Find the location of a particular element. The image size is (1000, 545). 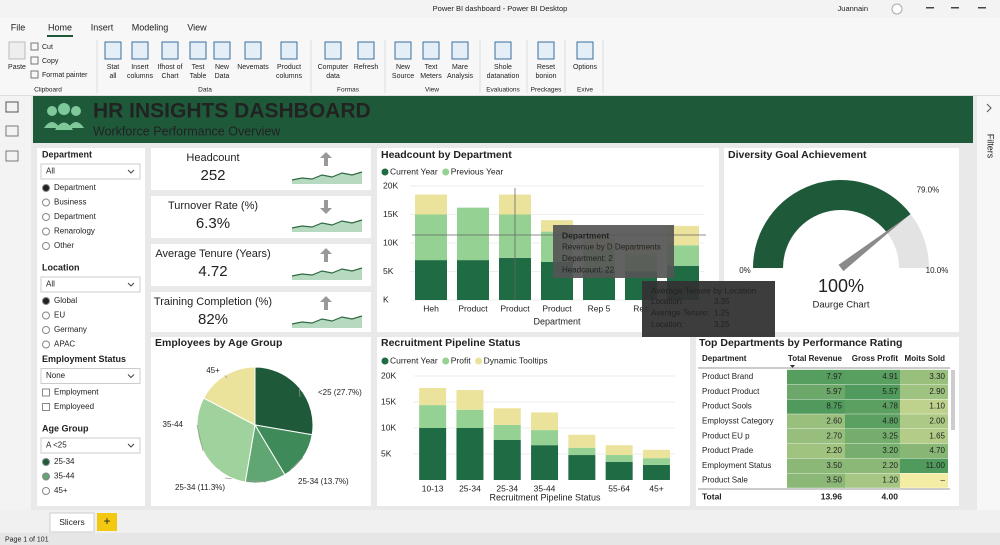

collapse-icon is located at coordinates (989, 108).